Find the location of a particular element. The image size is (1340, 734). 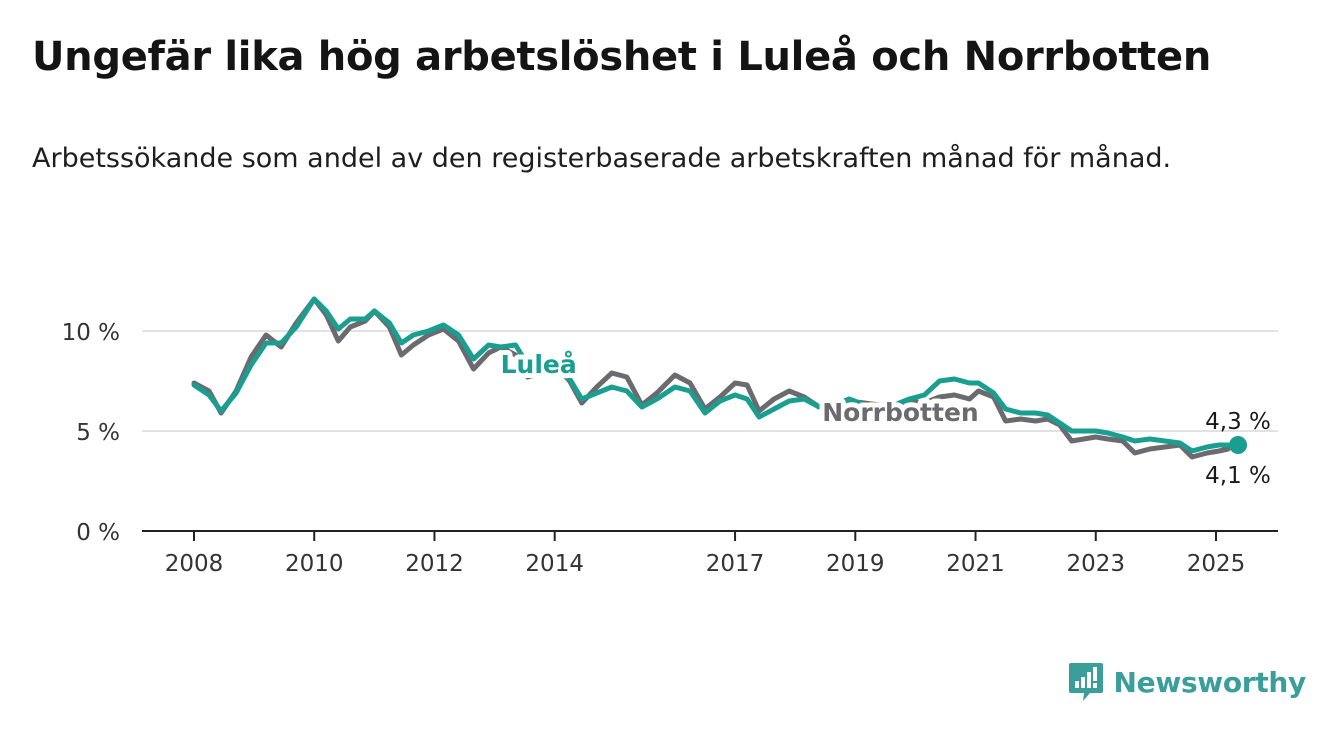

series-label-lulea: Luleå is located at coordinates (539, 364).